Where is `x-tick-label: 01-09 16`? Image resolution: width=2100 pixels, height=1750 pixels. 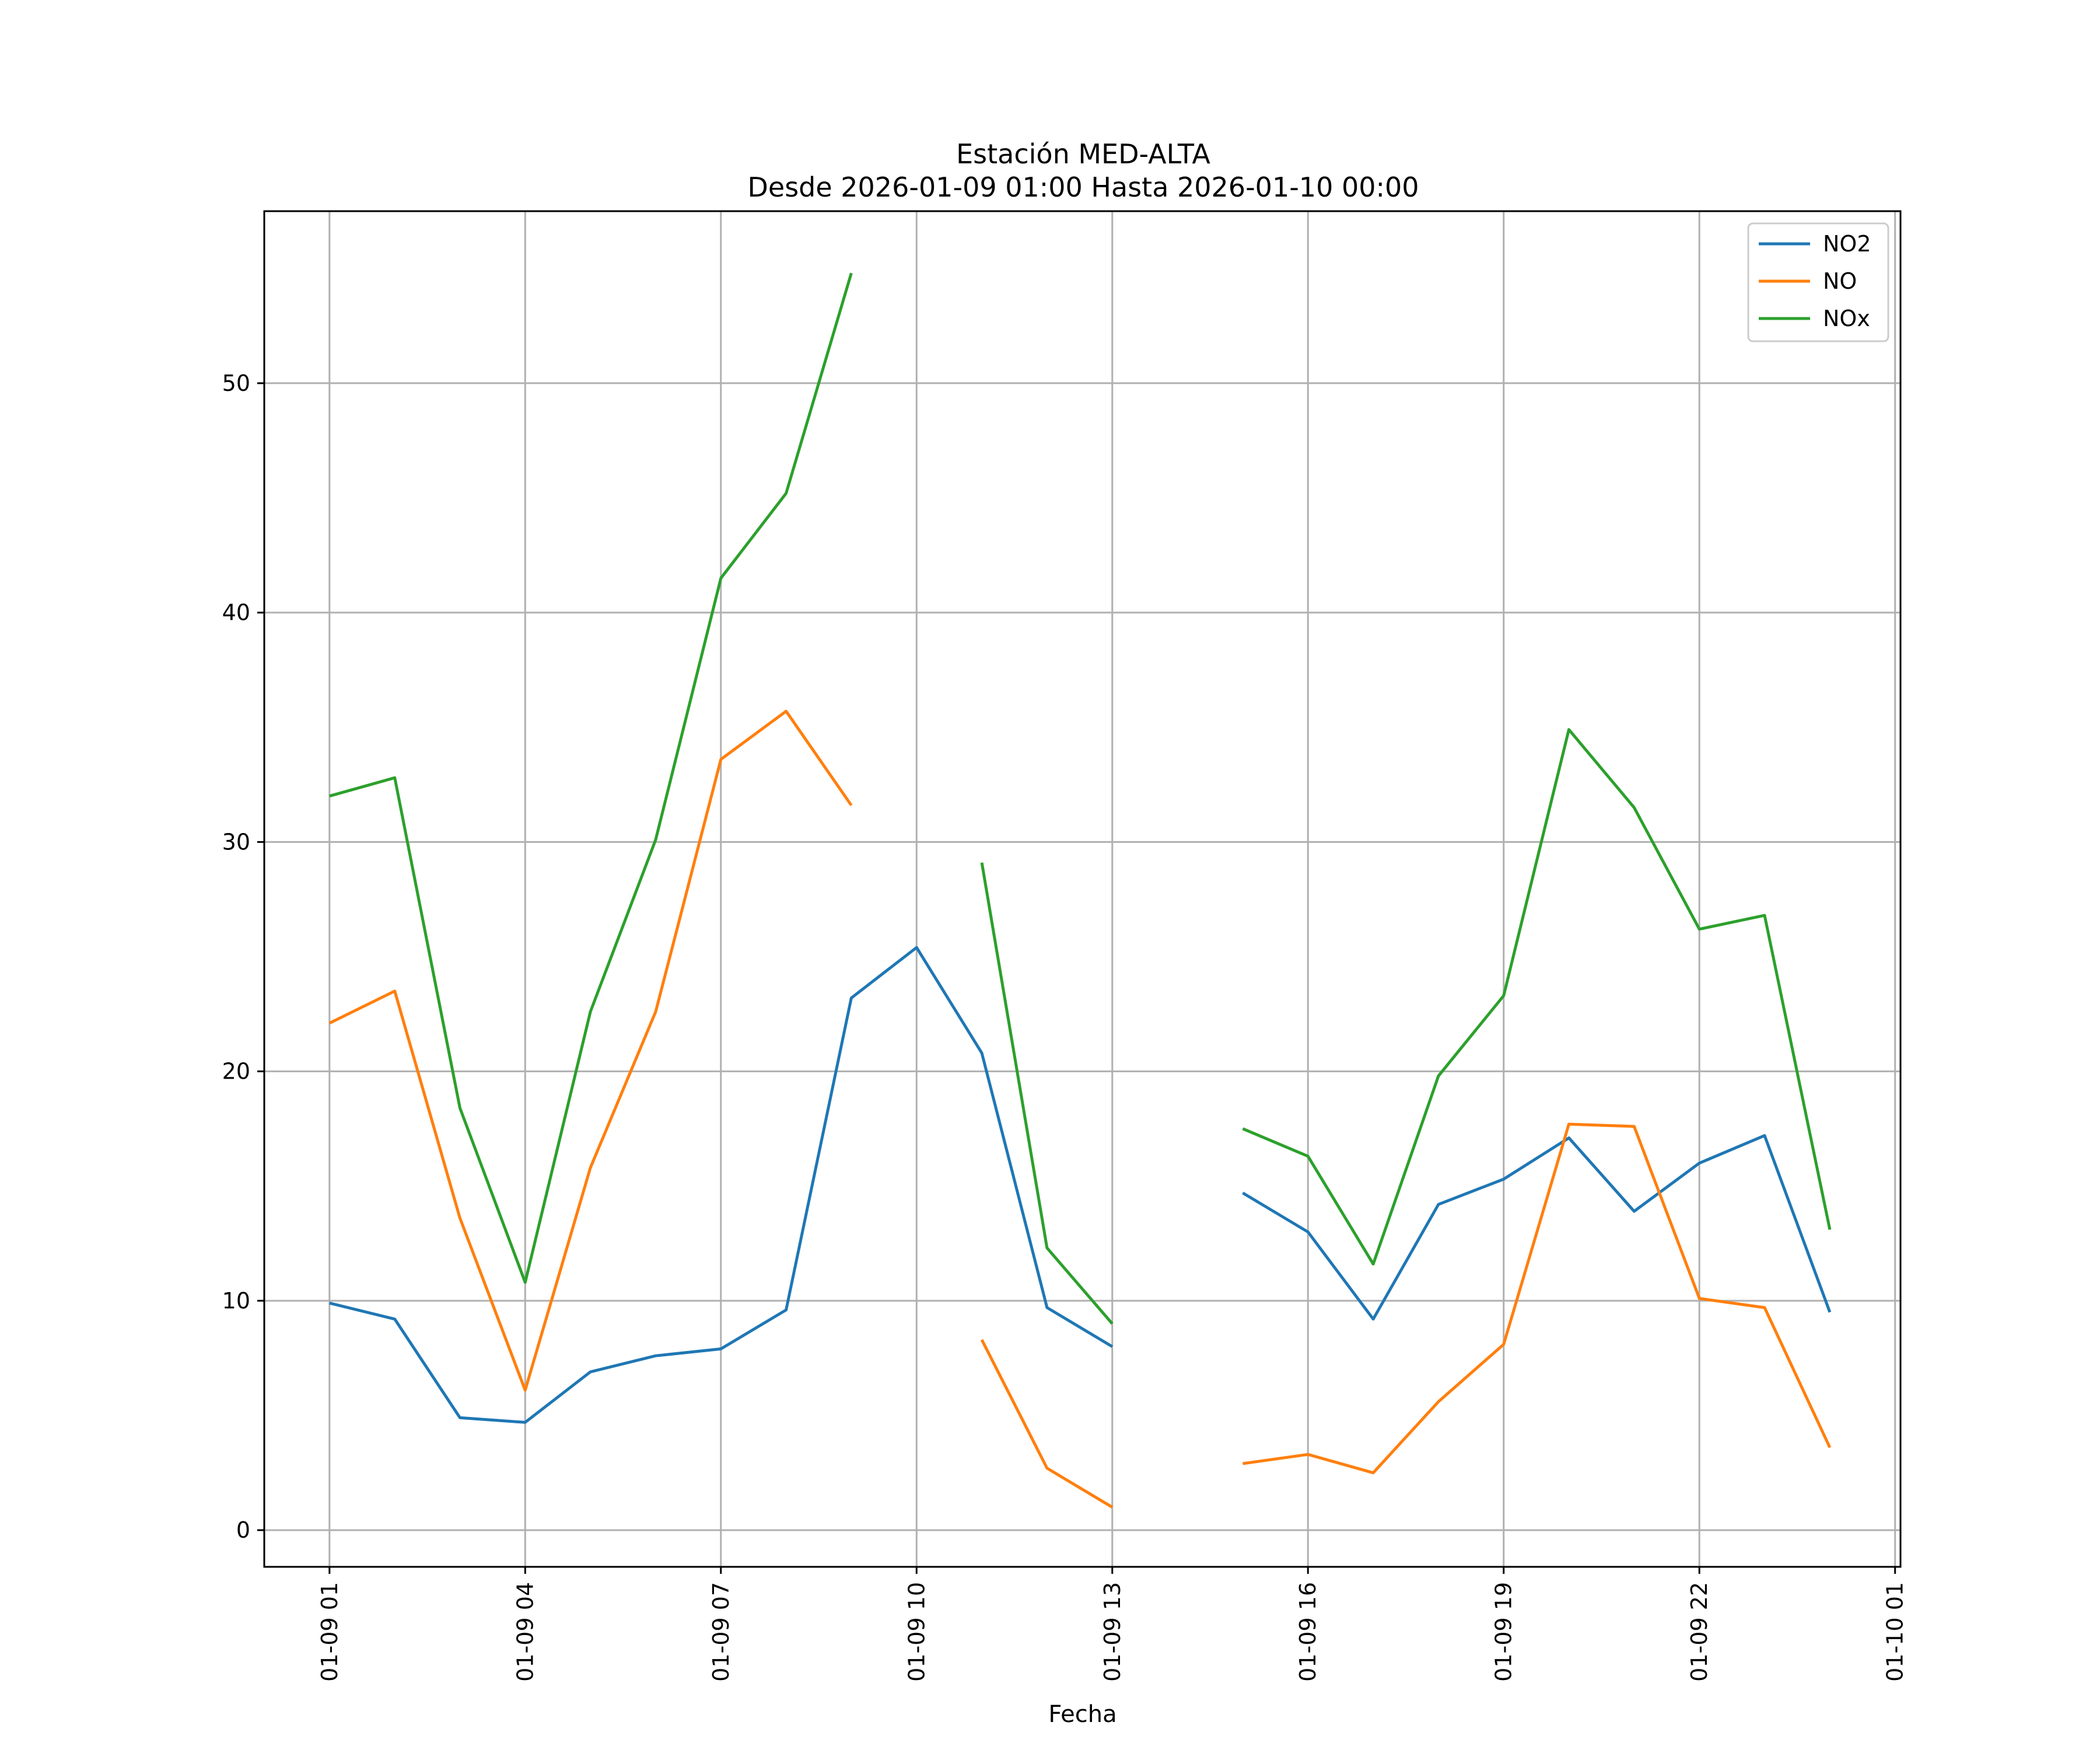 x-tick-label: 01-09 16 is located at coordinates (1308, 1632).